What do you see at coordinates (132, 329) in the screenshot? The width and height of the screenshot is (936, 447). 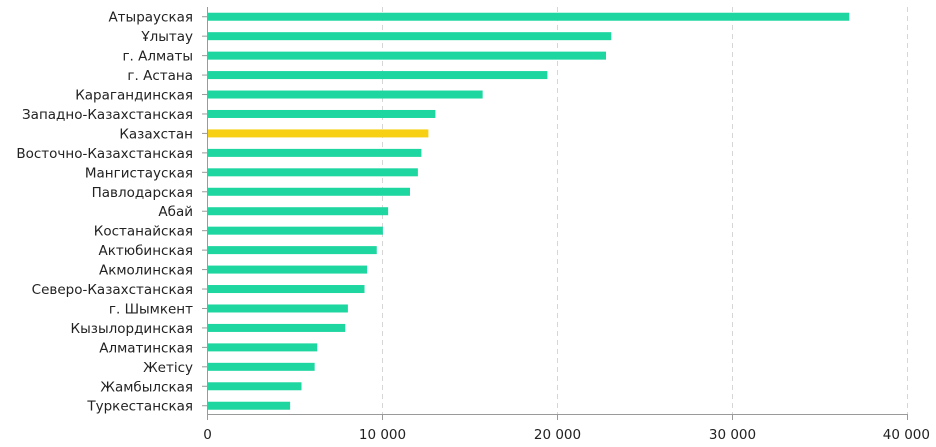 I see `category-label-16: Кызылординская` at bounding box center [132, 329].